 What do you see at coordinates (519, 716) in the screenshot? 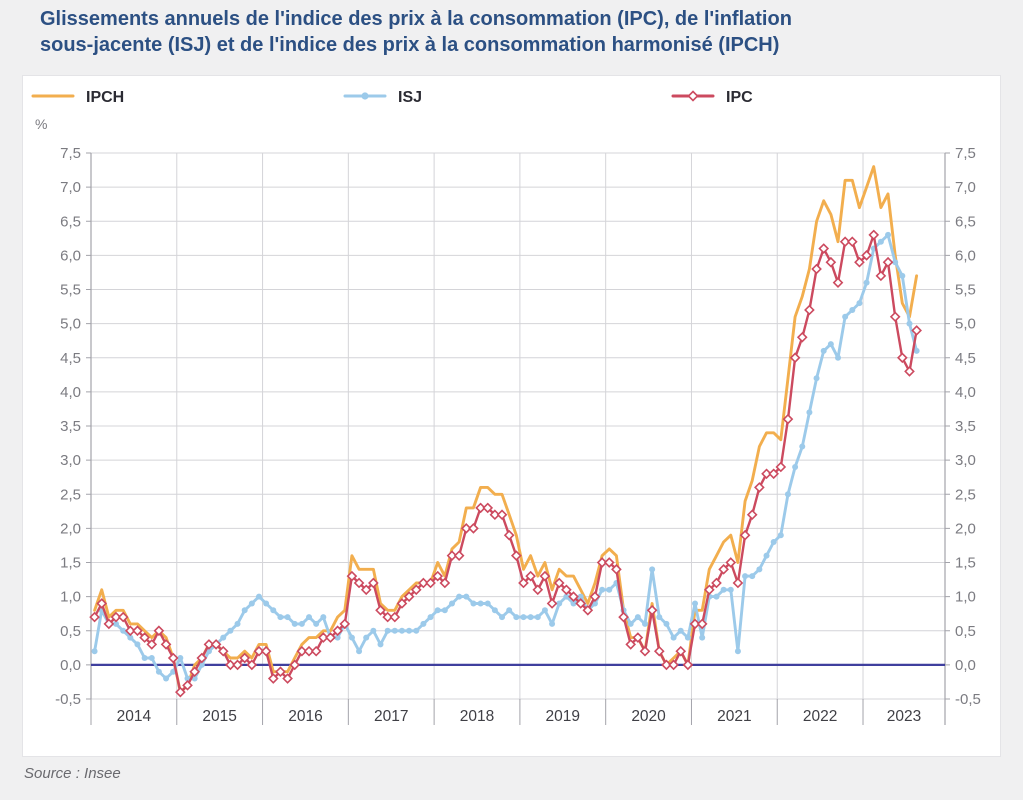
I see `x-year-labels: 2014 2015 2016 2017 2018 2019 2020 2021 2022 2023` at bounding box center [519, 716].